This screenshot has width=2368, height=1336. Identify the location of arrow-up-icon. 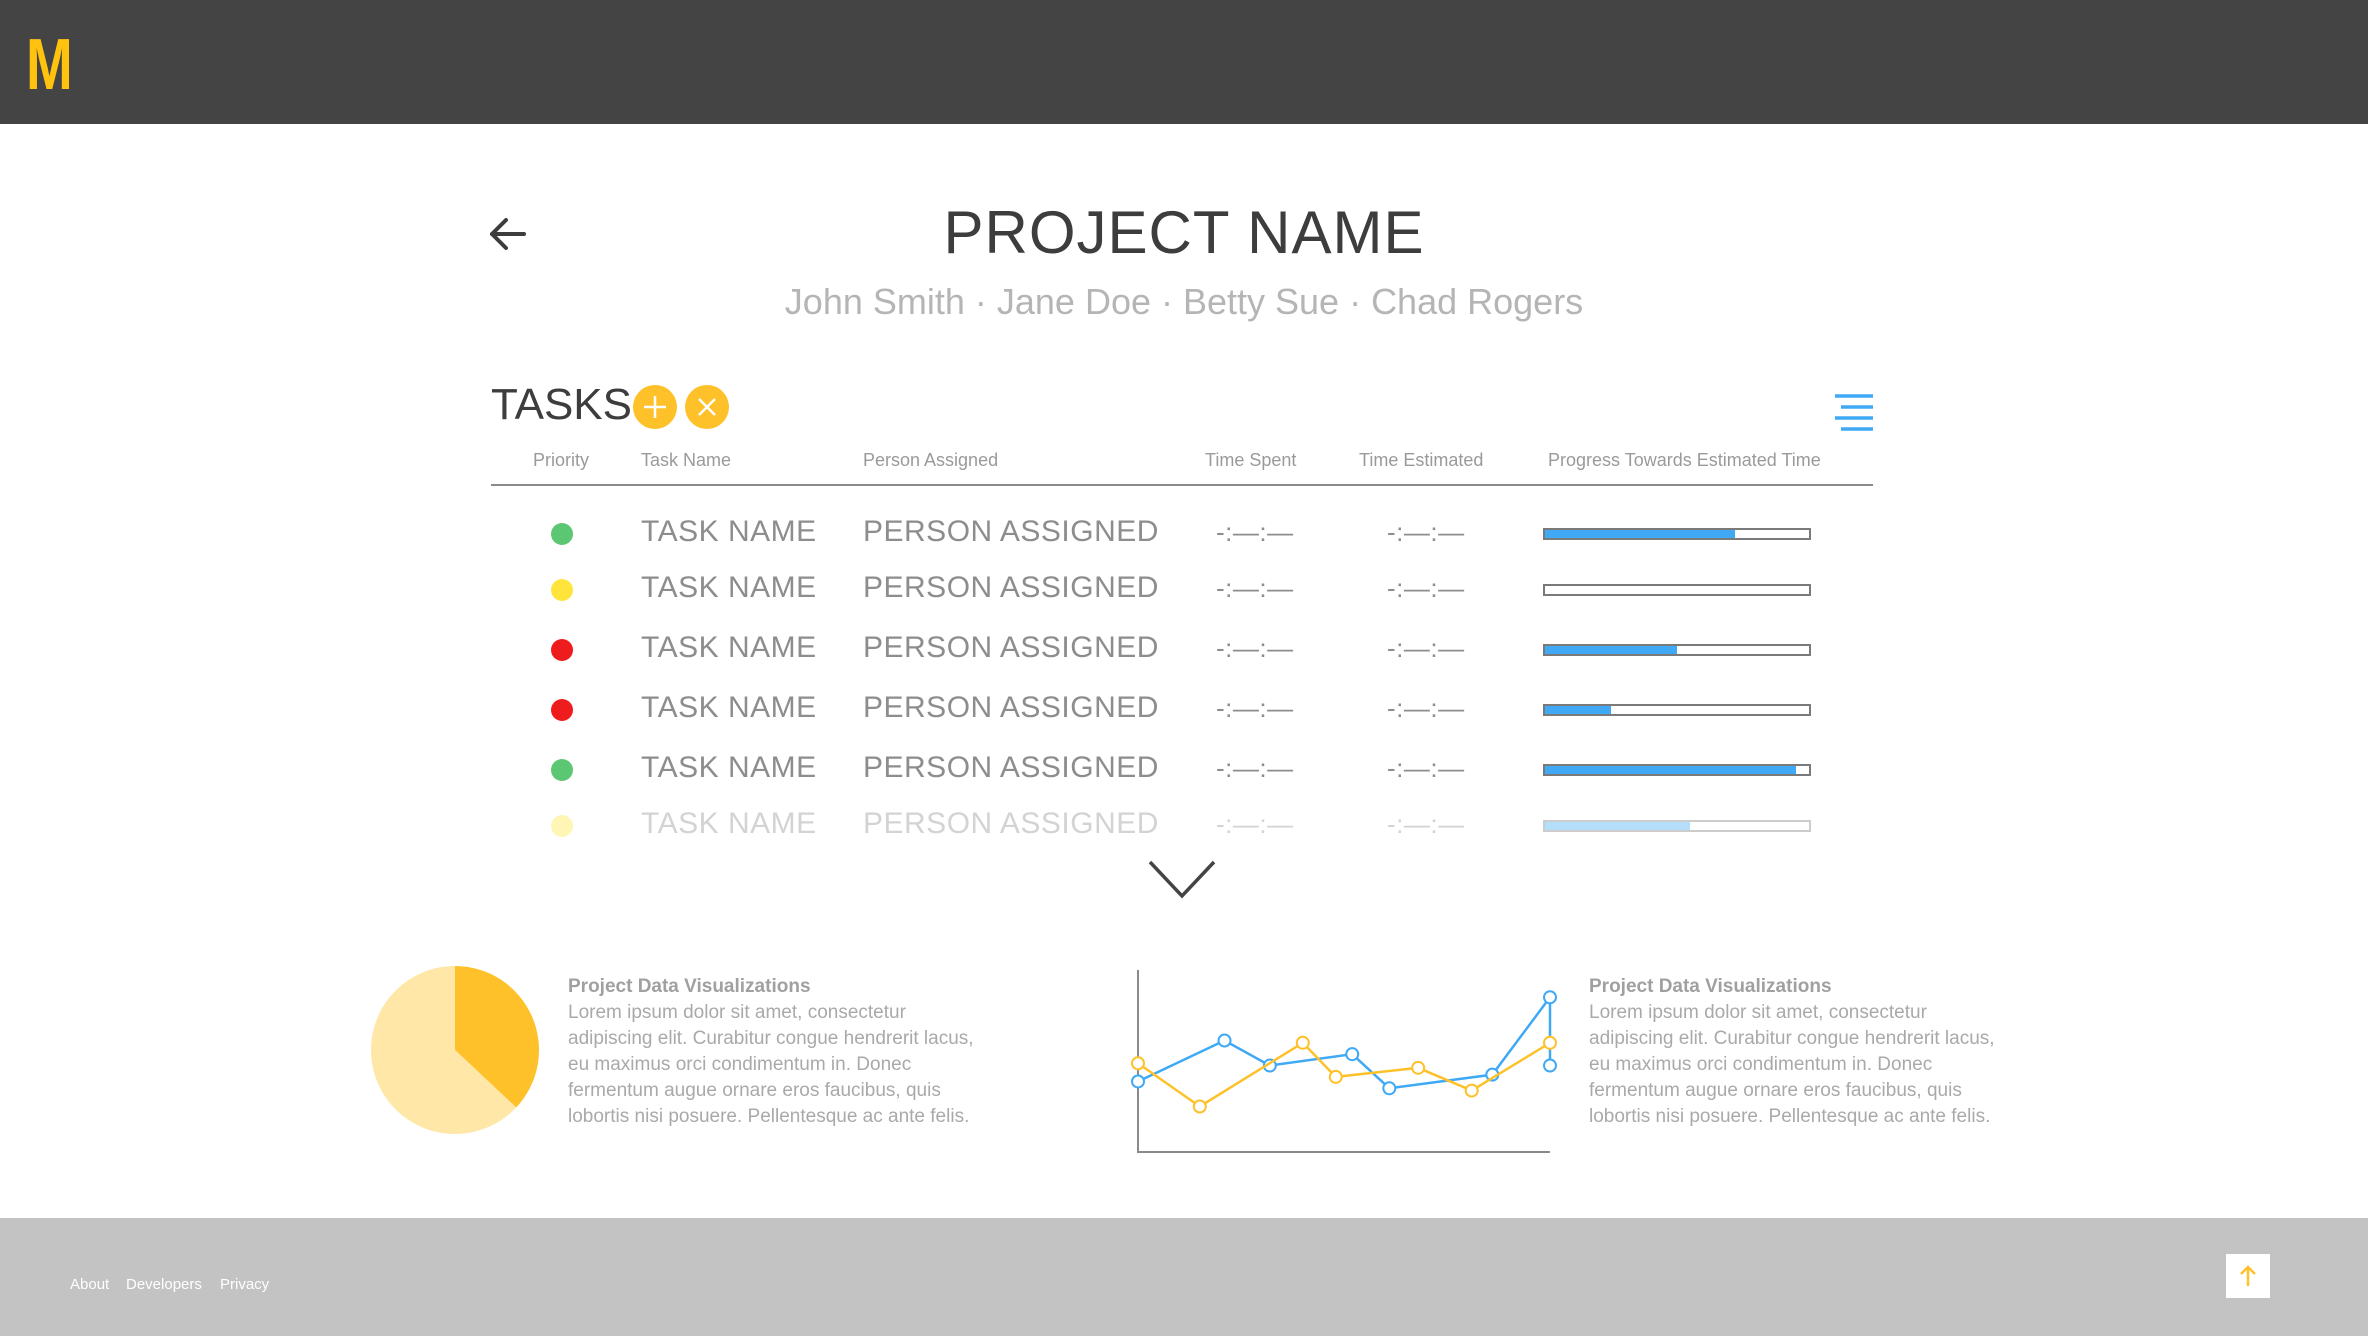
(2248, 1275).